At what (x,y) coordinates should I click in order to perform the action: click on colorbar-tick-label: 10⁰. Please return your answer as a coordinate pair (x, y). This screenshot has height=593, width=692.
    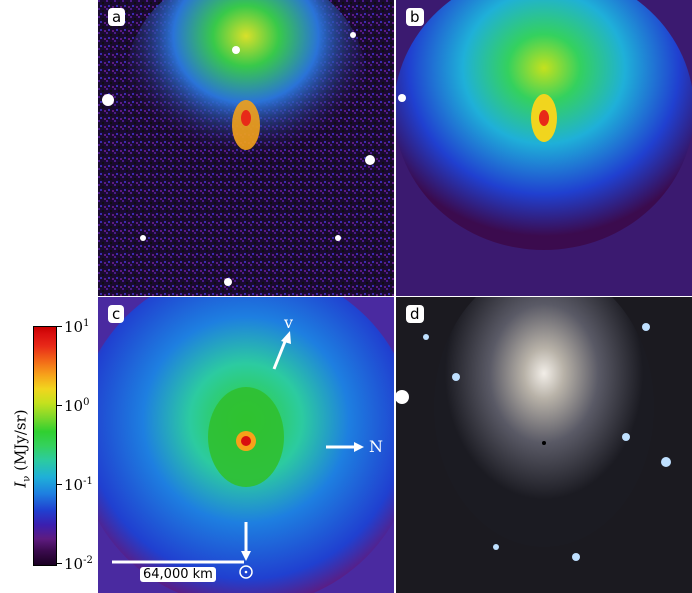
    Looking at the image, I should click on (76, 404).